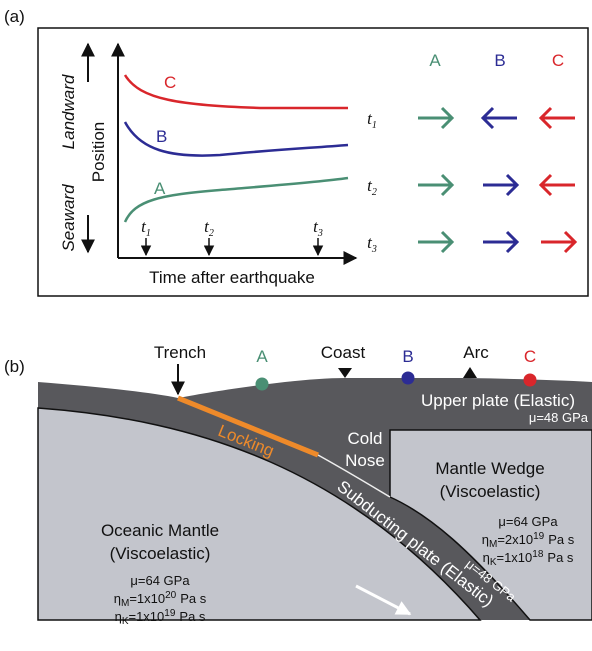 Image resolution: width=592 pixels, height=651 pixels. What do you see at coordinates (470, 372) in the screenshot?
I see `arc-marker` at bounding box center [470, 372].